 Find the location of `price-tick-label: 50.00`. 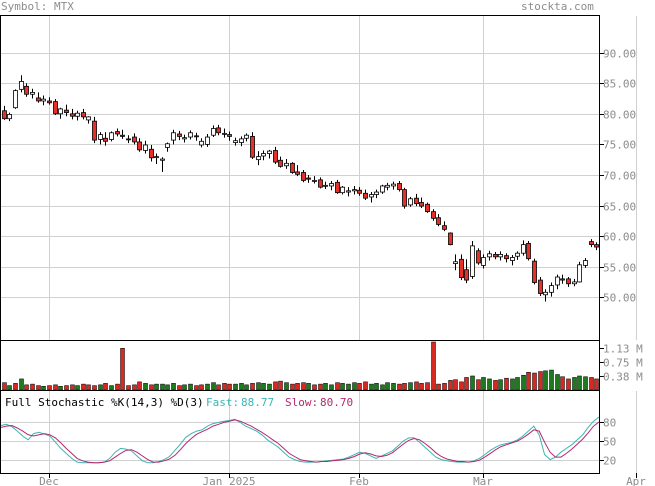

price-tick-label: 50.00 is located at coordinates (619, 298).